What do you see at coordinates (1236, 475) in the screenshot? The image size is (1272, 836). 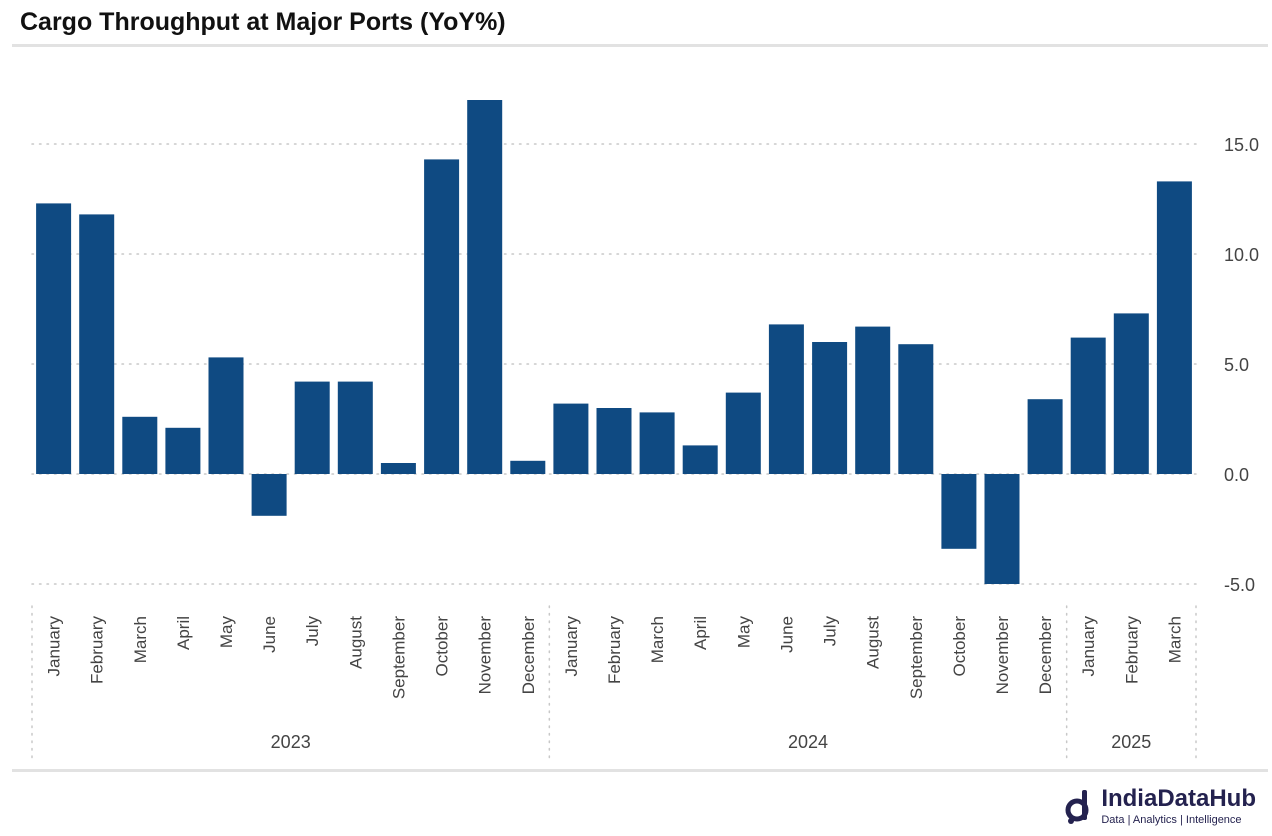 I see `y-tick-label: 0.0` at bounding box center [1236, 475].